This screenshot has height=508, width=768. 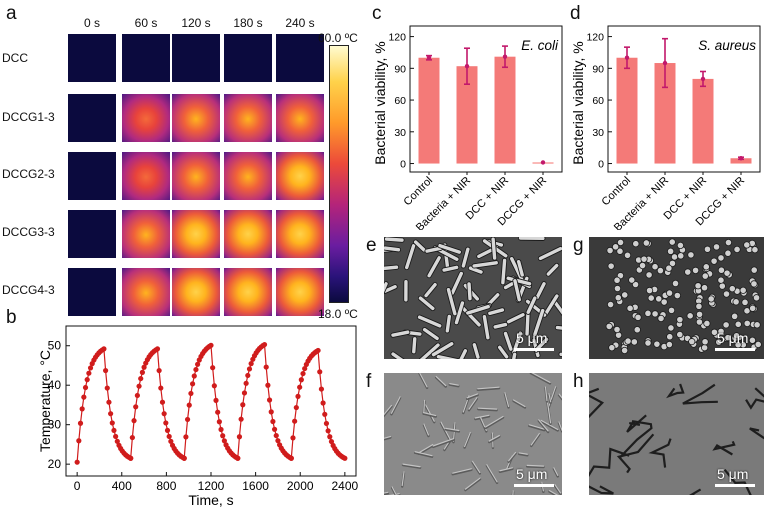 I want to click on x-tick-label: Control, so click(x=617, y=192).